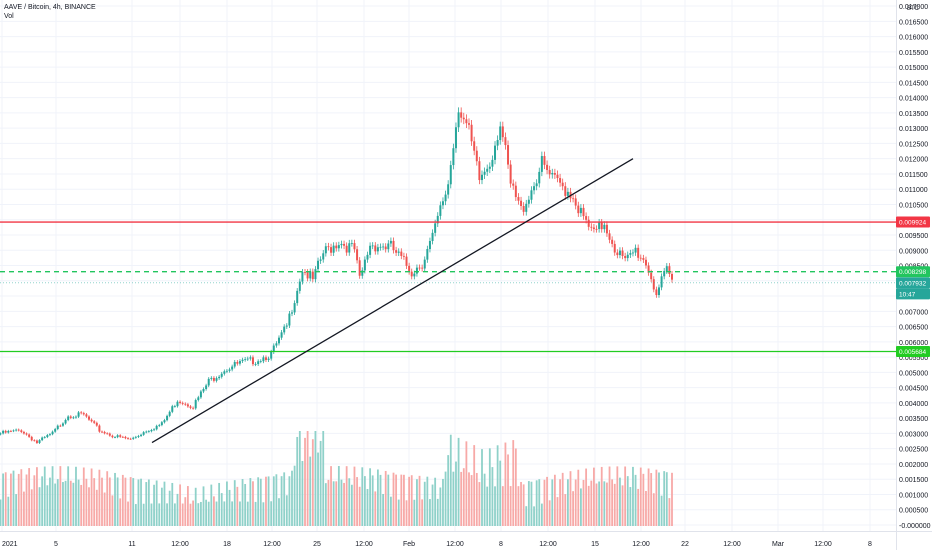 The height and width of the screenshot is (555, 932). What do you see at coordinates (913, 343) in the screenshot?
I see `price-tick-label: 0.006000` at bounding box center [913, 343].